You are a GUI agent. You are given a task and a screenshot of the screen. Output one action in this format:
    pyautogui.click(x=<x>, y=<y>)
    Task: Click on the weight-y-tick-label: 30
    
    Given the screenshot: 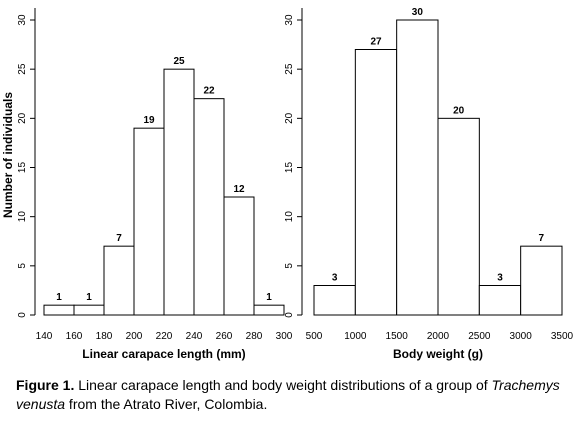 What is the action you would take?
    pyautogui.click(x=289, y=20)
    